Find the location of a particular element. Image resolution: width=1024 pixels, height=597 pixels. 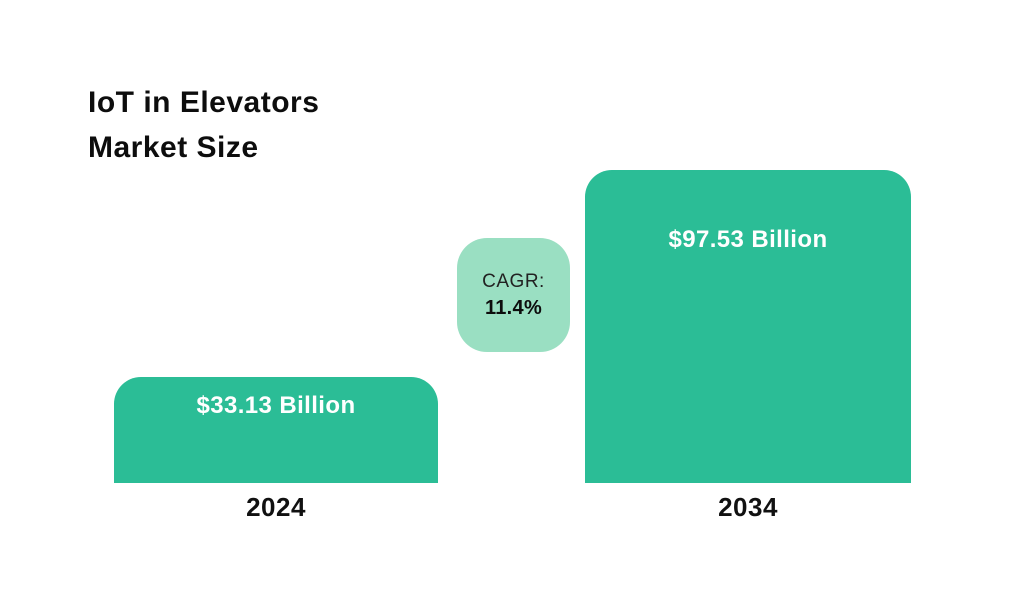

x-axis-label-2024: 2024 is located at coordinates (276, 507).